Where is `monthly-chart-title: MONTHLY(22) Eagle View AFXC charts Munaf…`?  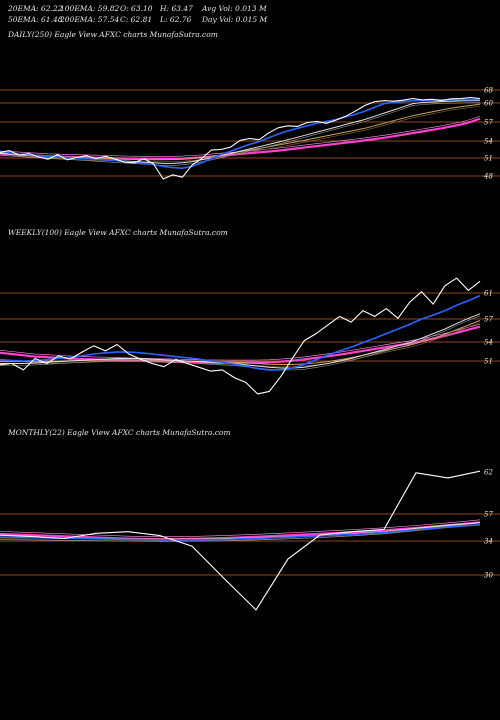 monthly-chart-title: MONTHLY(22) Eagle View AFXC charts Munaf… is located at coordinates (119, 432).